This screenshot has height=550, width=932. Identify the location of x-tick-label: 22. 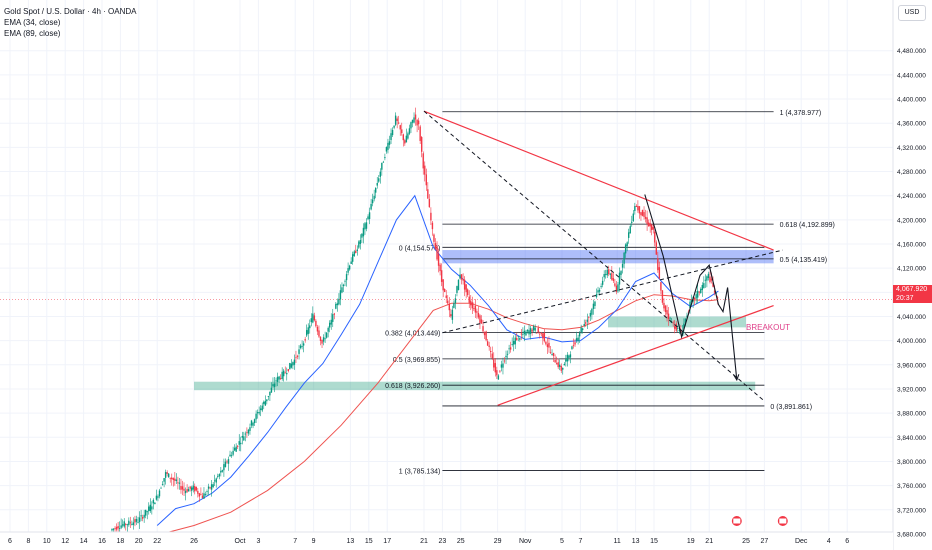
(157, 541).